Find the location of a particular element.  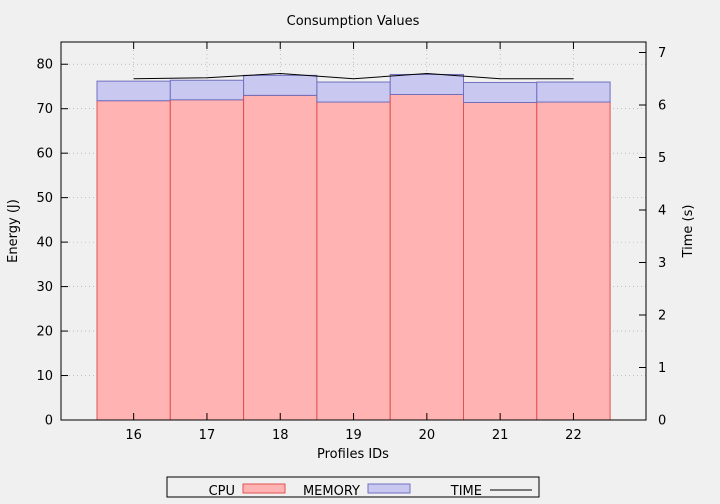

y2-tick-label: 6 is located at coordinates (662, 106).